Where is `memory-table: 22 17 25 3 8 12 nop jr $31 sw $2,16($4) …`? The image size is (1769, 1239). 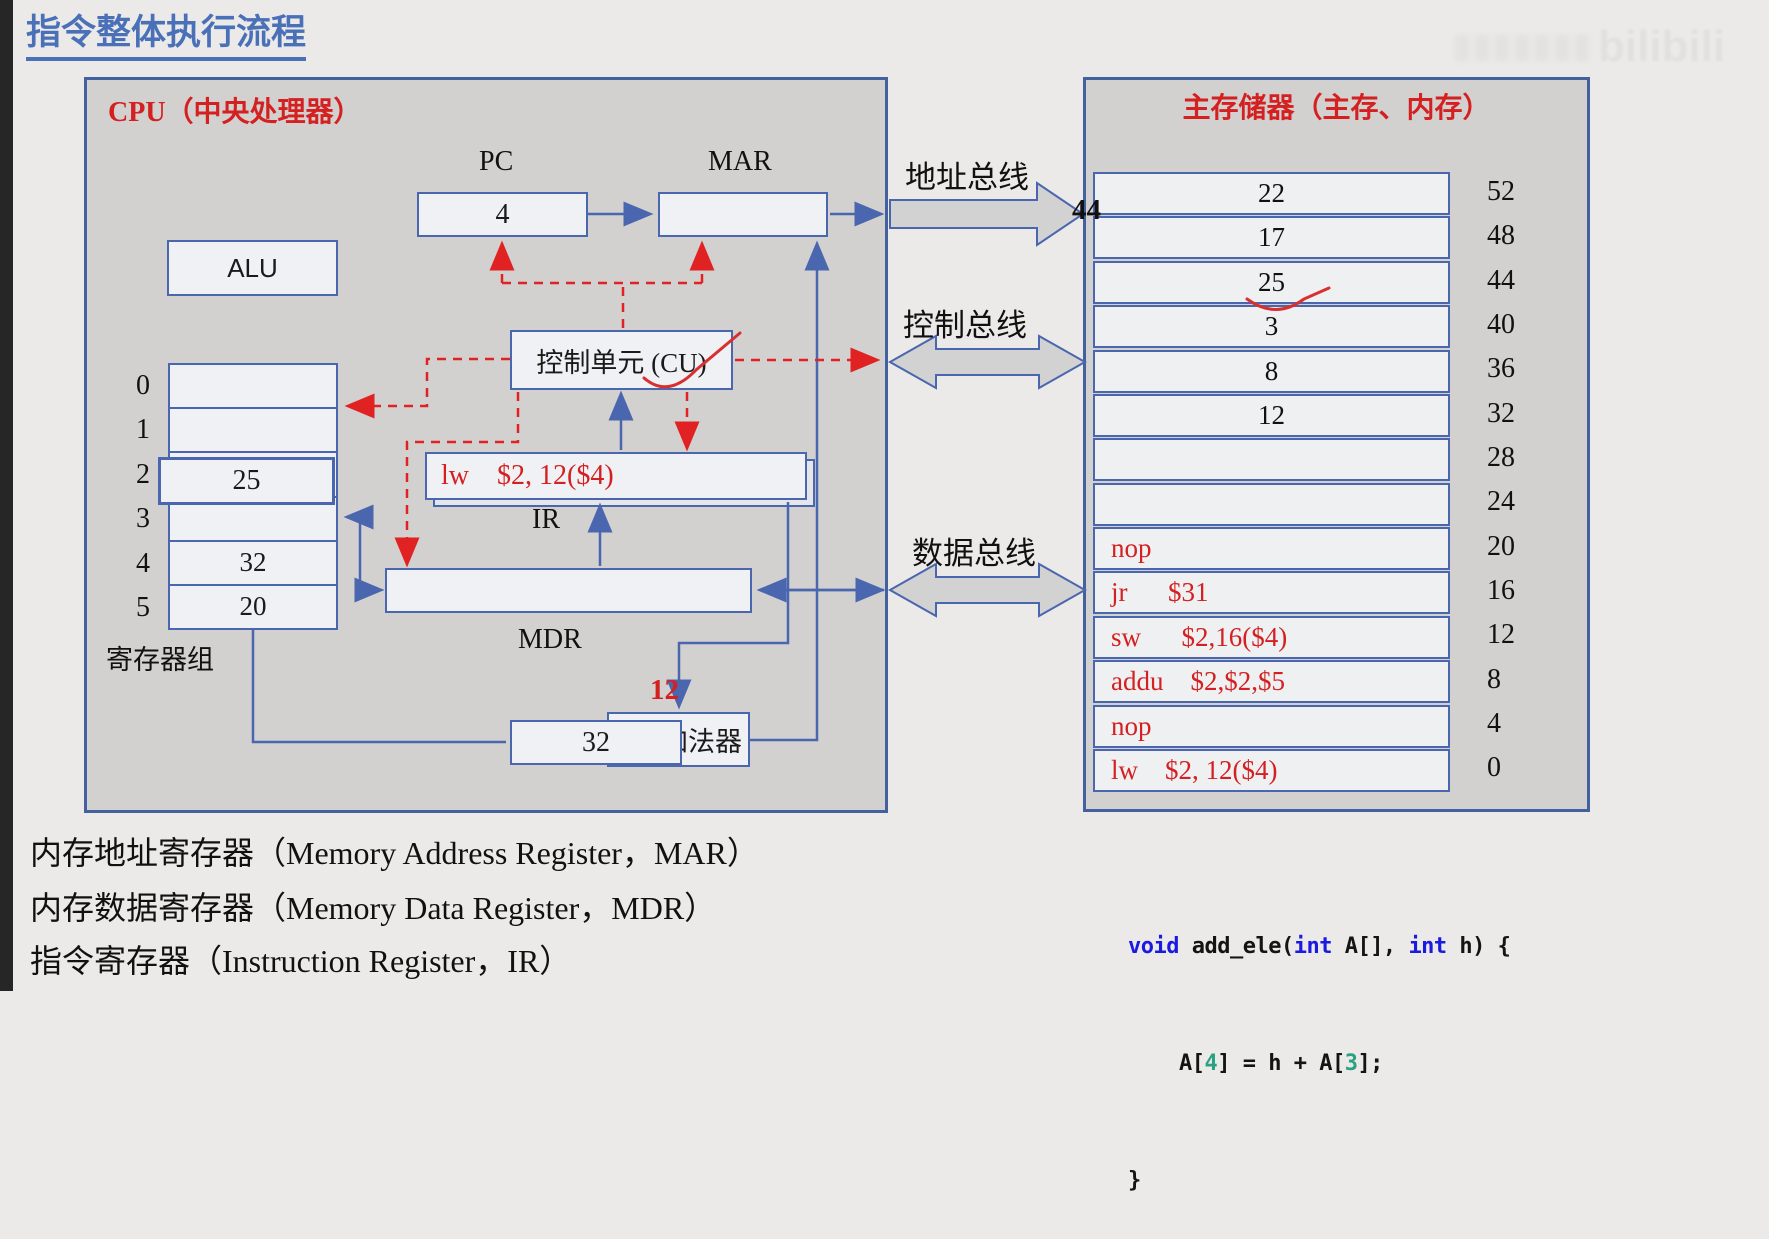 memory-table: 22 17 25 3 8 12 nop jr $31 sw $2,16($4) … is located at coordinates (1271, 482).